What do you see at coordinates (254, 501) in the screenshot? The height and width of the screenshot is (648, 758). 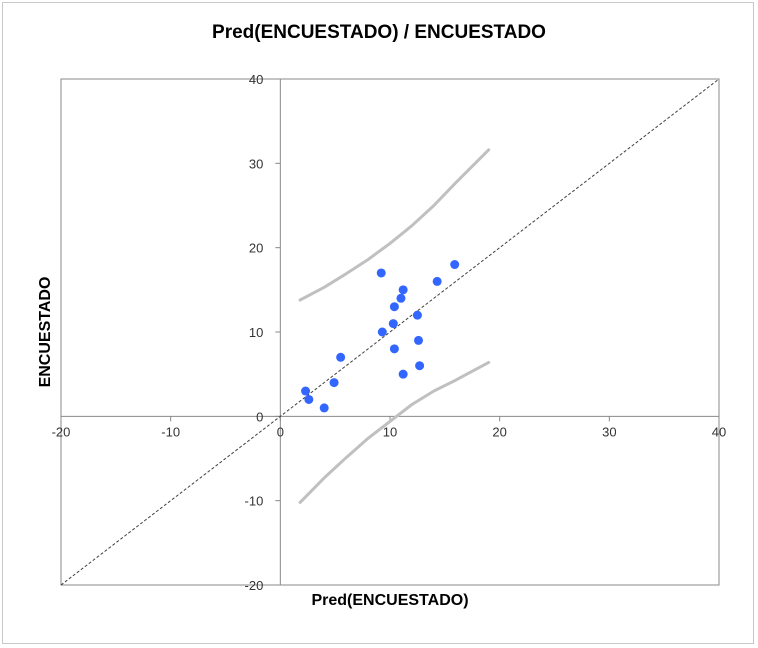 I see `y-tick-label: -10` at bounding box center [254, 501].